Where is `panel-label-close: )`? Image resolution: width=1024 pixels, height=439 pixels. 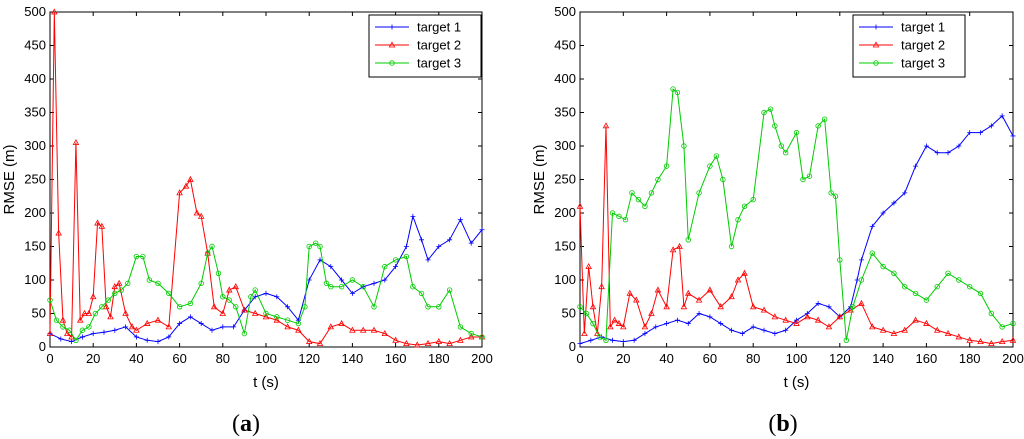
panel-label-close: ) is located at coordinates (256, 424).